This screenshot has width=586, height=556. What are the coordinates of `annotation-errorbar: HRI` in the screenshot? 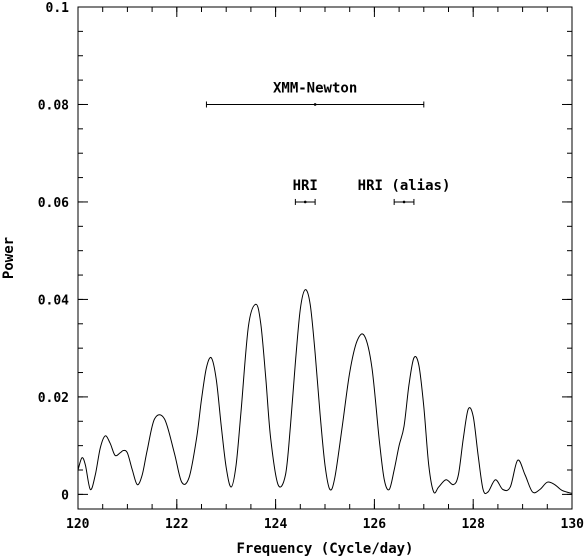 It's located at (305, 191).